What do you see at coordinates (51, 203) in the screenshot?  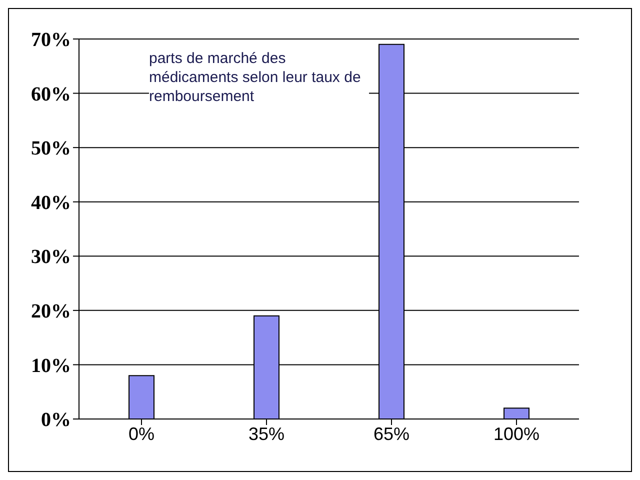 I see `y-tick-label: 40%` at bounding box center [51, 203].